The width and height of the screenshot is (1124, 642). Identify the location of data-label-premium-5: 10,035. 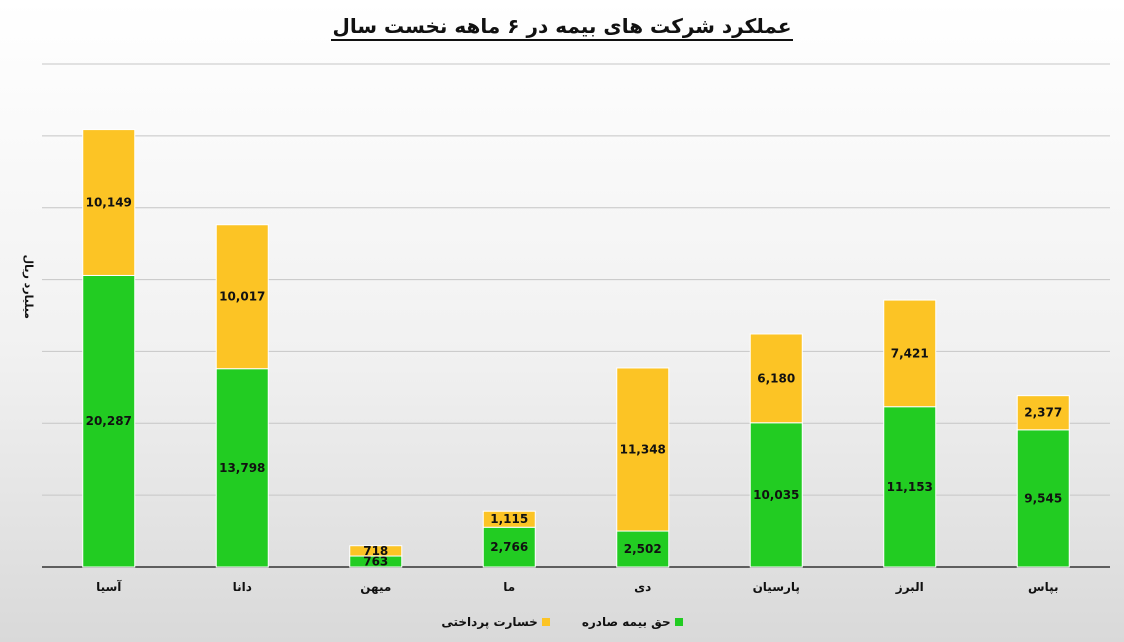
(776, 495).